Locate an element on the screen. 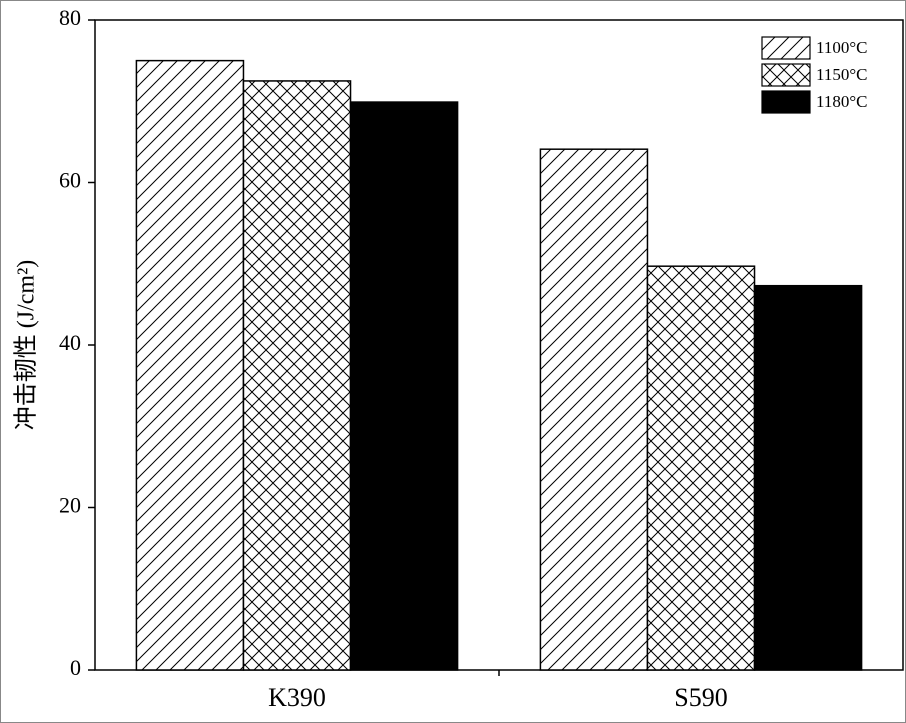 This screenshot has height=723, width=906. legend-label: 1150°C is located at coordinates (842, 74).